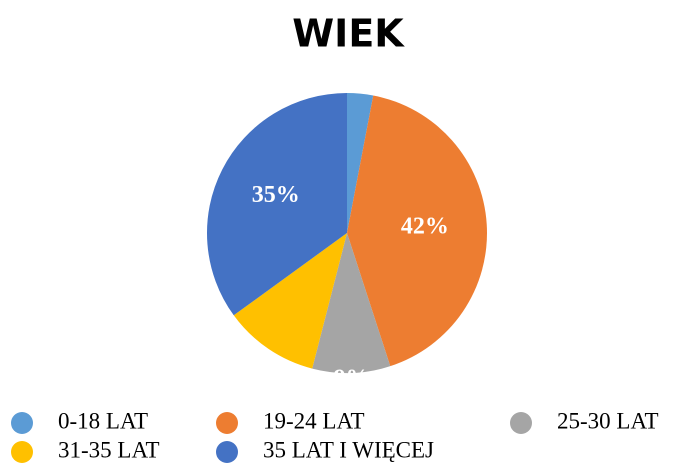  What do you see at coordinates (348, 34) in the screenshot?
I see `chart-title: WIEK` at bounding box center [348, 34].